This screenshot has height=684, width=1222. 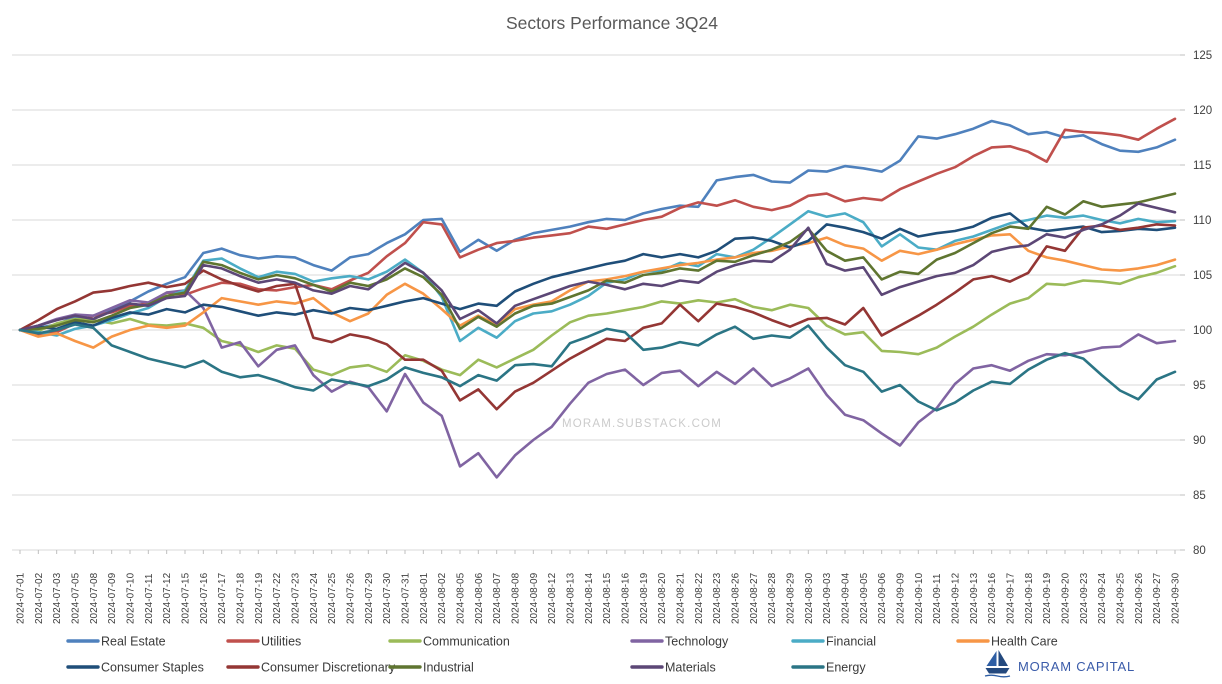 I want to click on x-axis-label: 2024-08-26, so click(x=736, y=598).